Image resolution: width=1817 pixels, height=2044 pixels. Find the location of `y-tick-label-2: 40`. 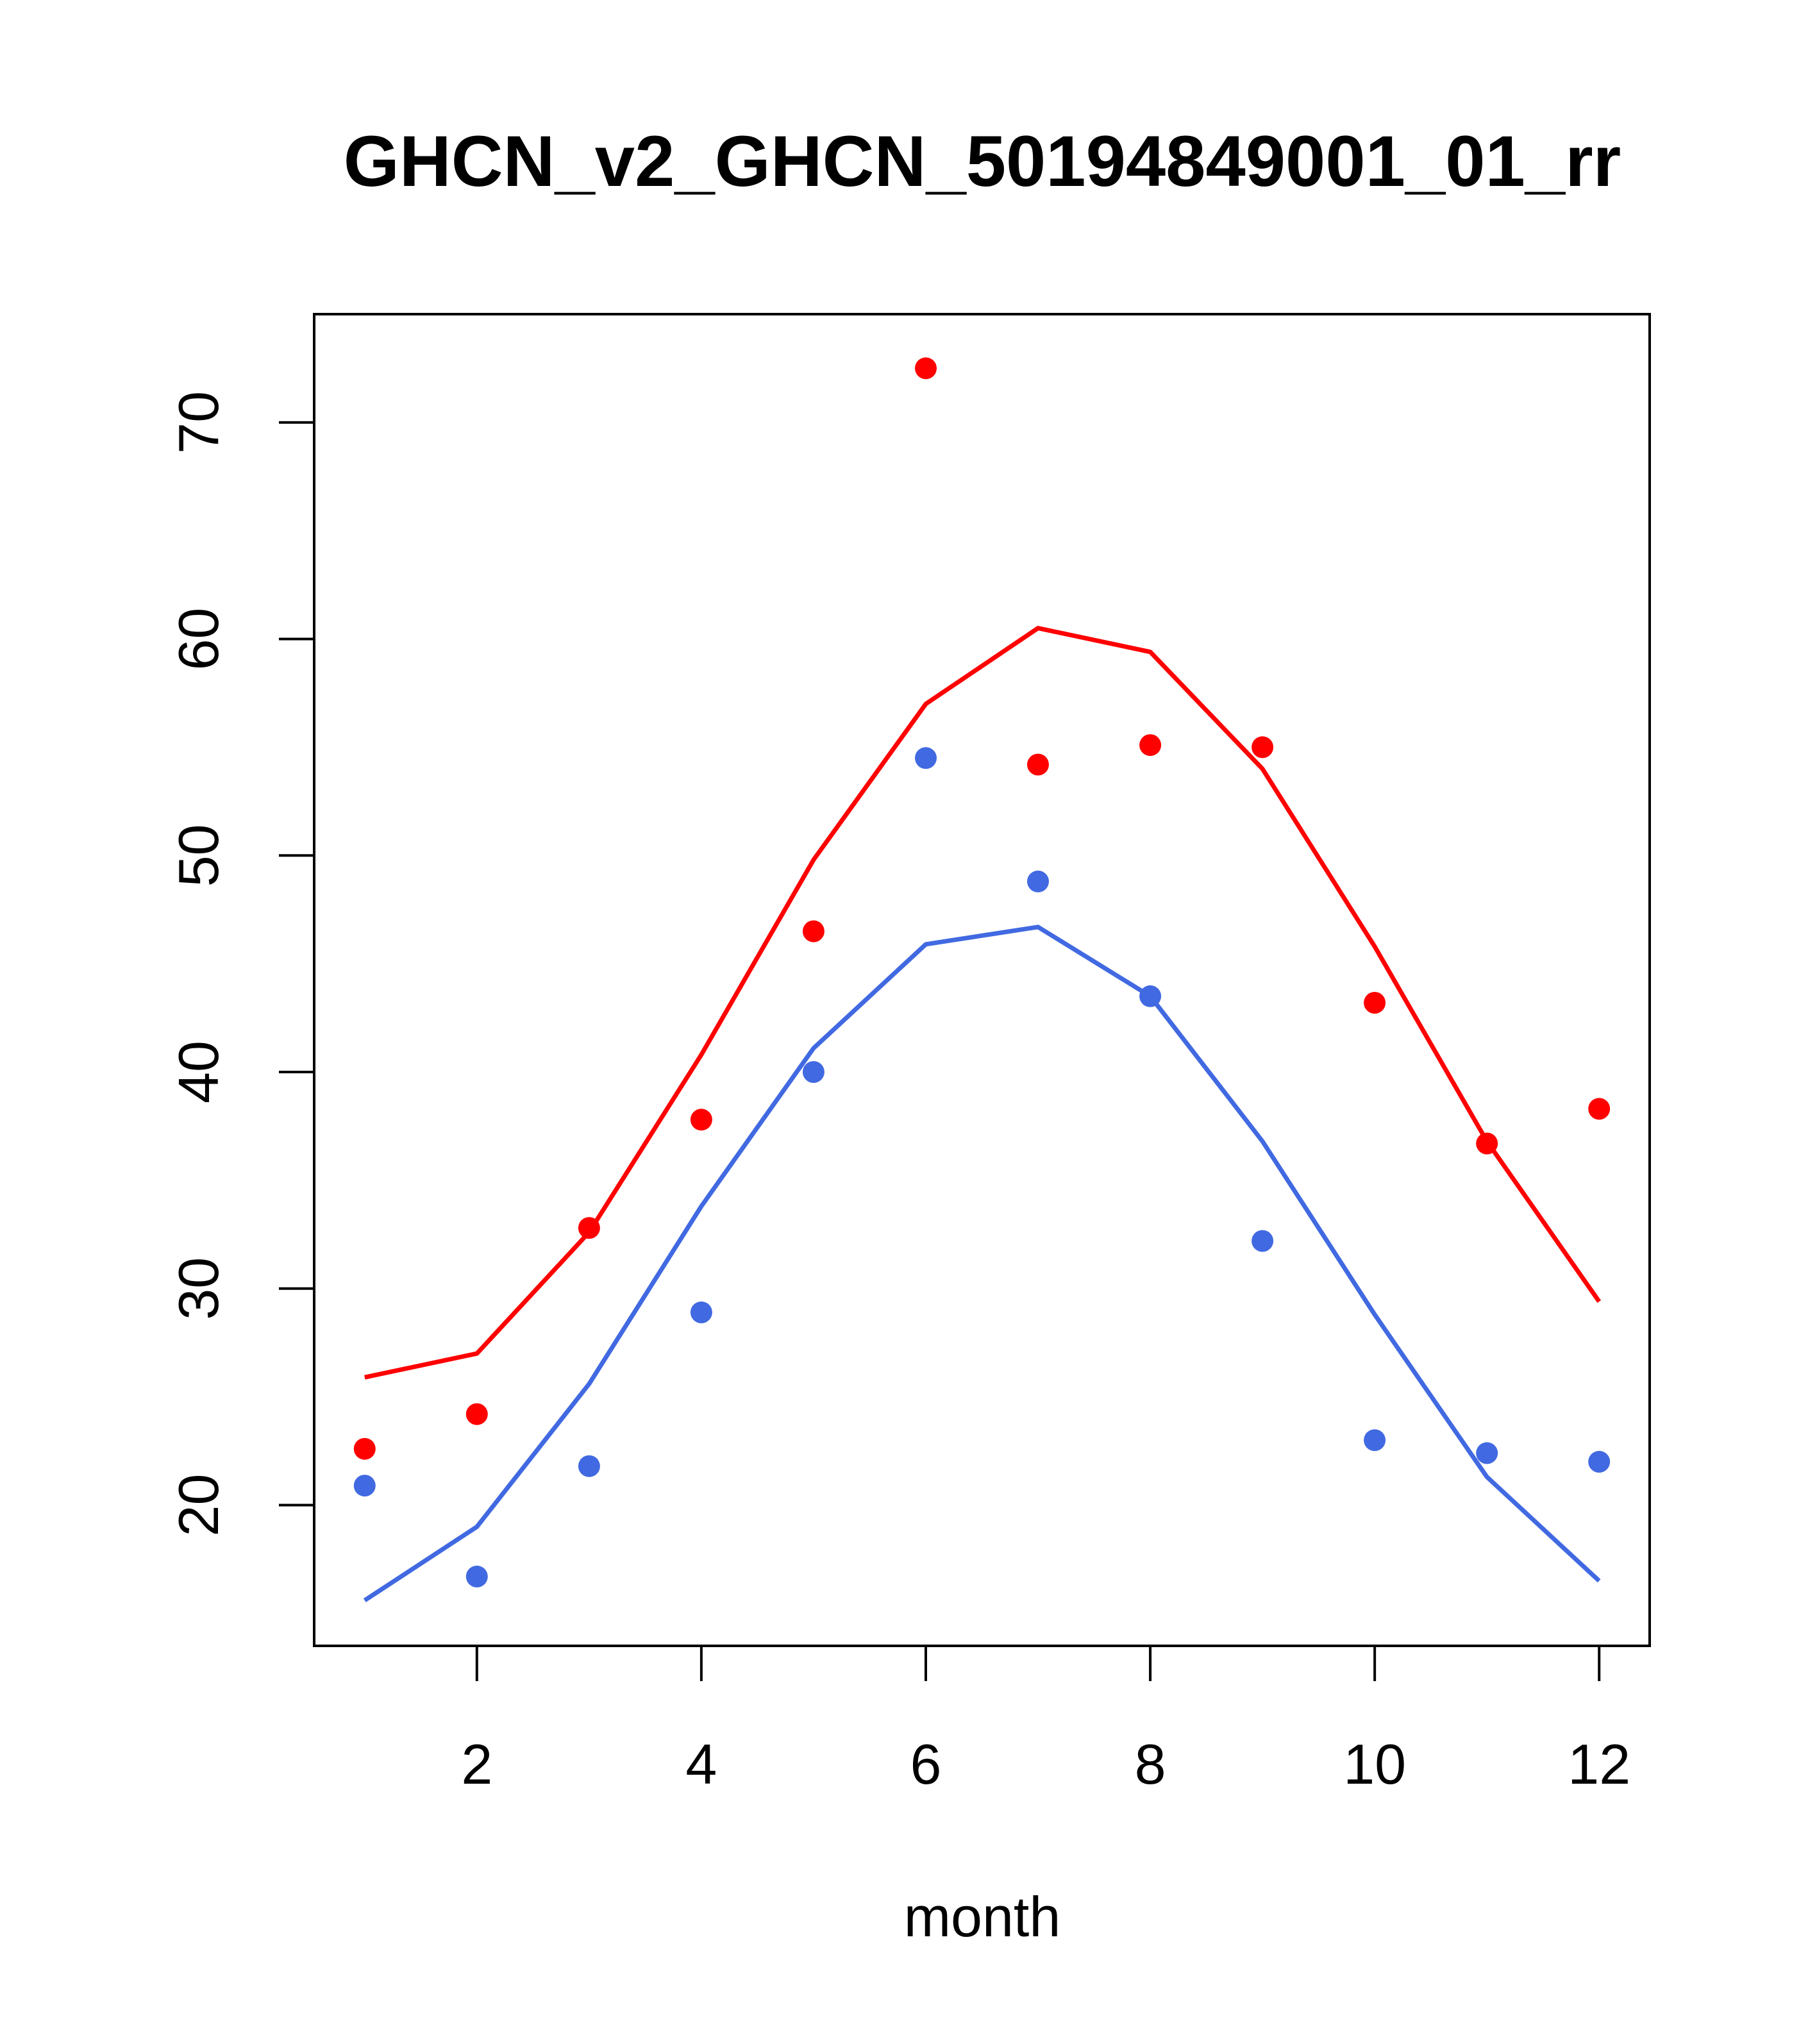

y-tick-label-2: 40 is located at coordinates (198, 1072).